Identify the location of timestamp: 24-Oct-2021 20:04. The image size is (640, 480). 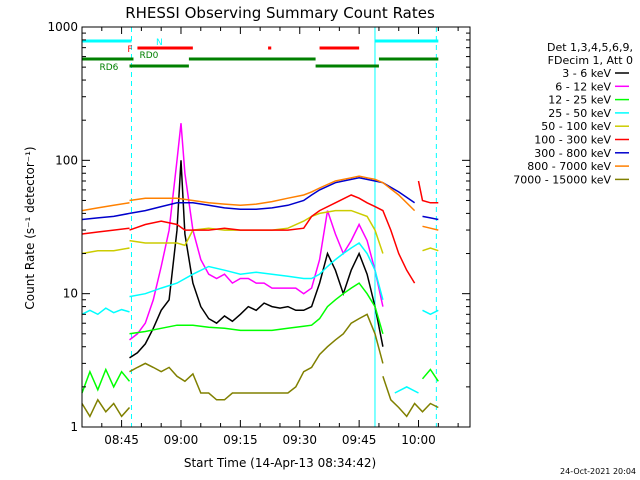
(598, 471).